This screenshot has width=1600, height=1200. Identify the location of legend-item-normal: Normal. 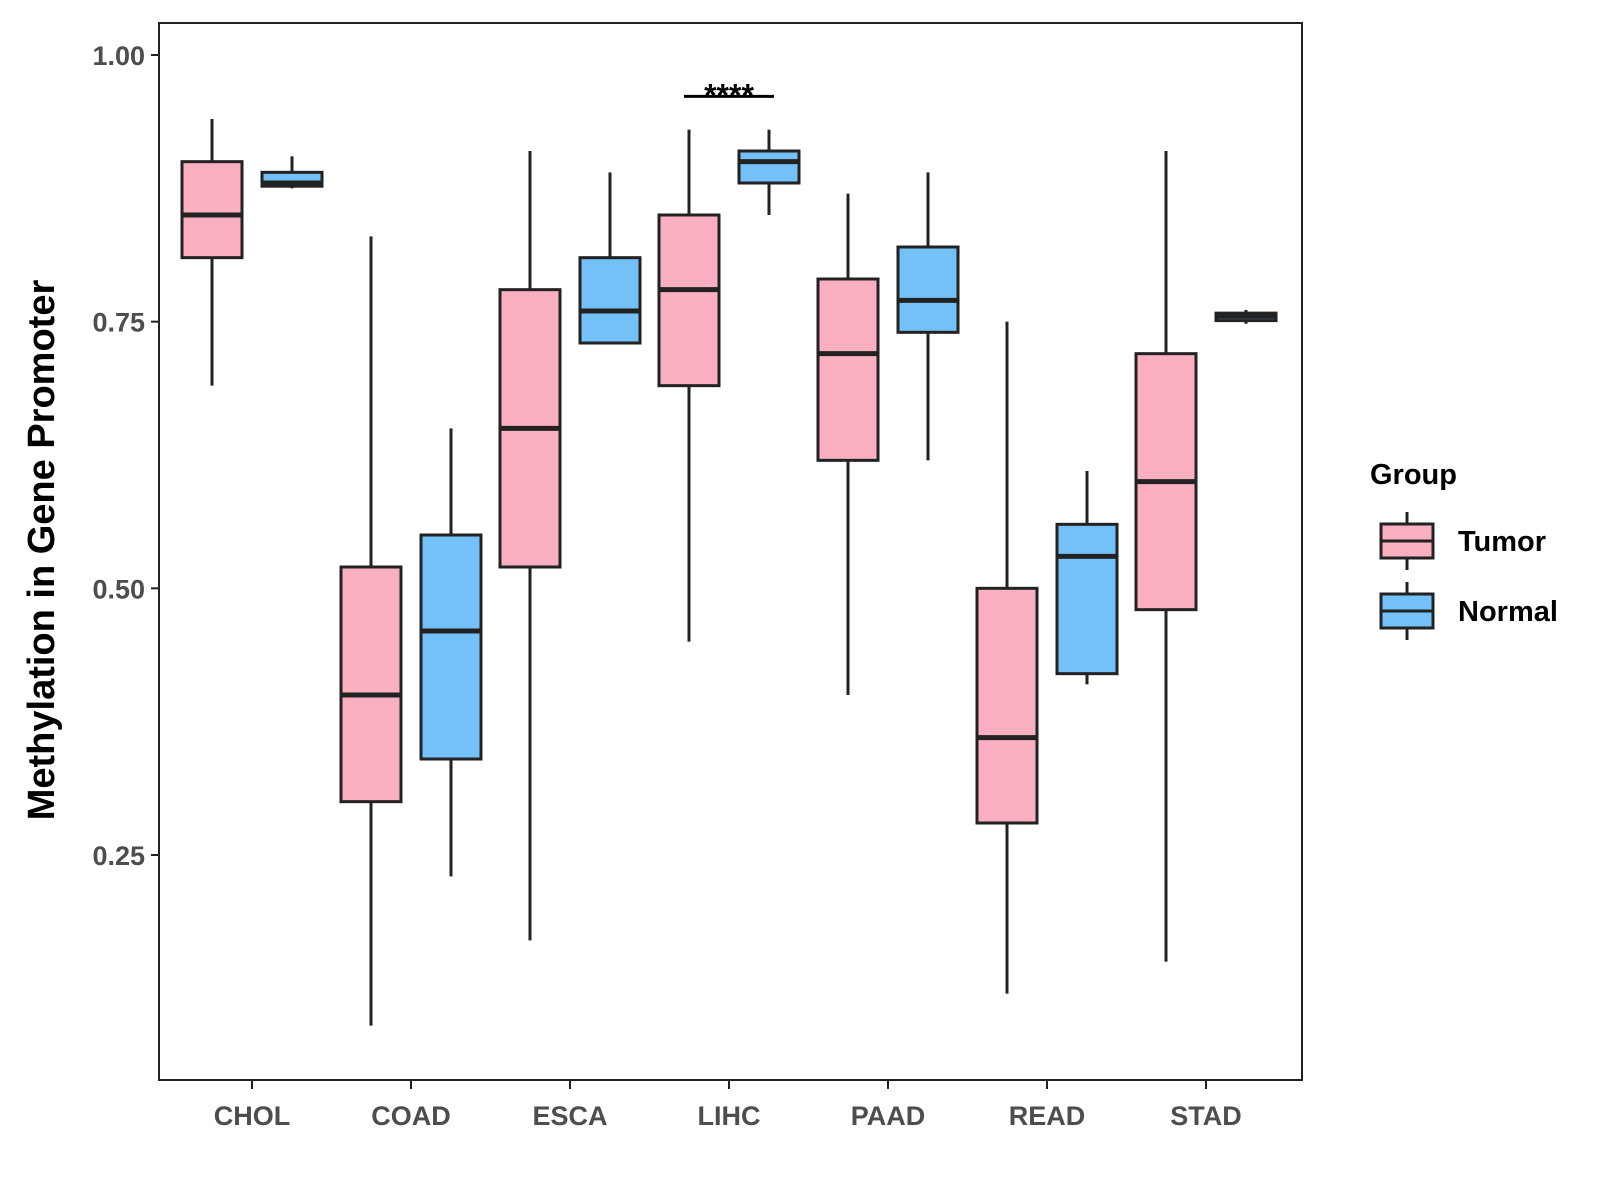
(1468, 611).